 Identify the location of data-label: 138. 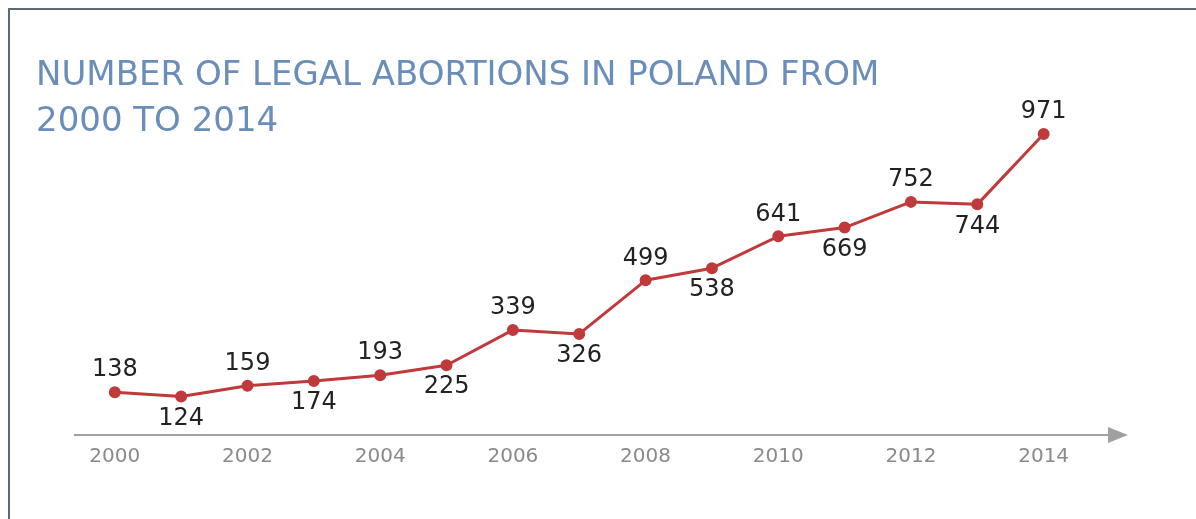
(114, 368).